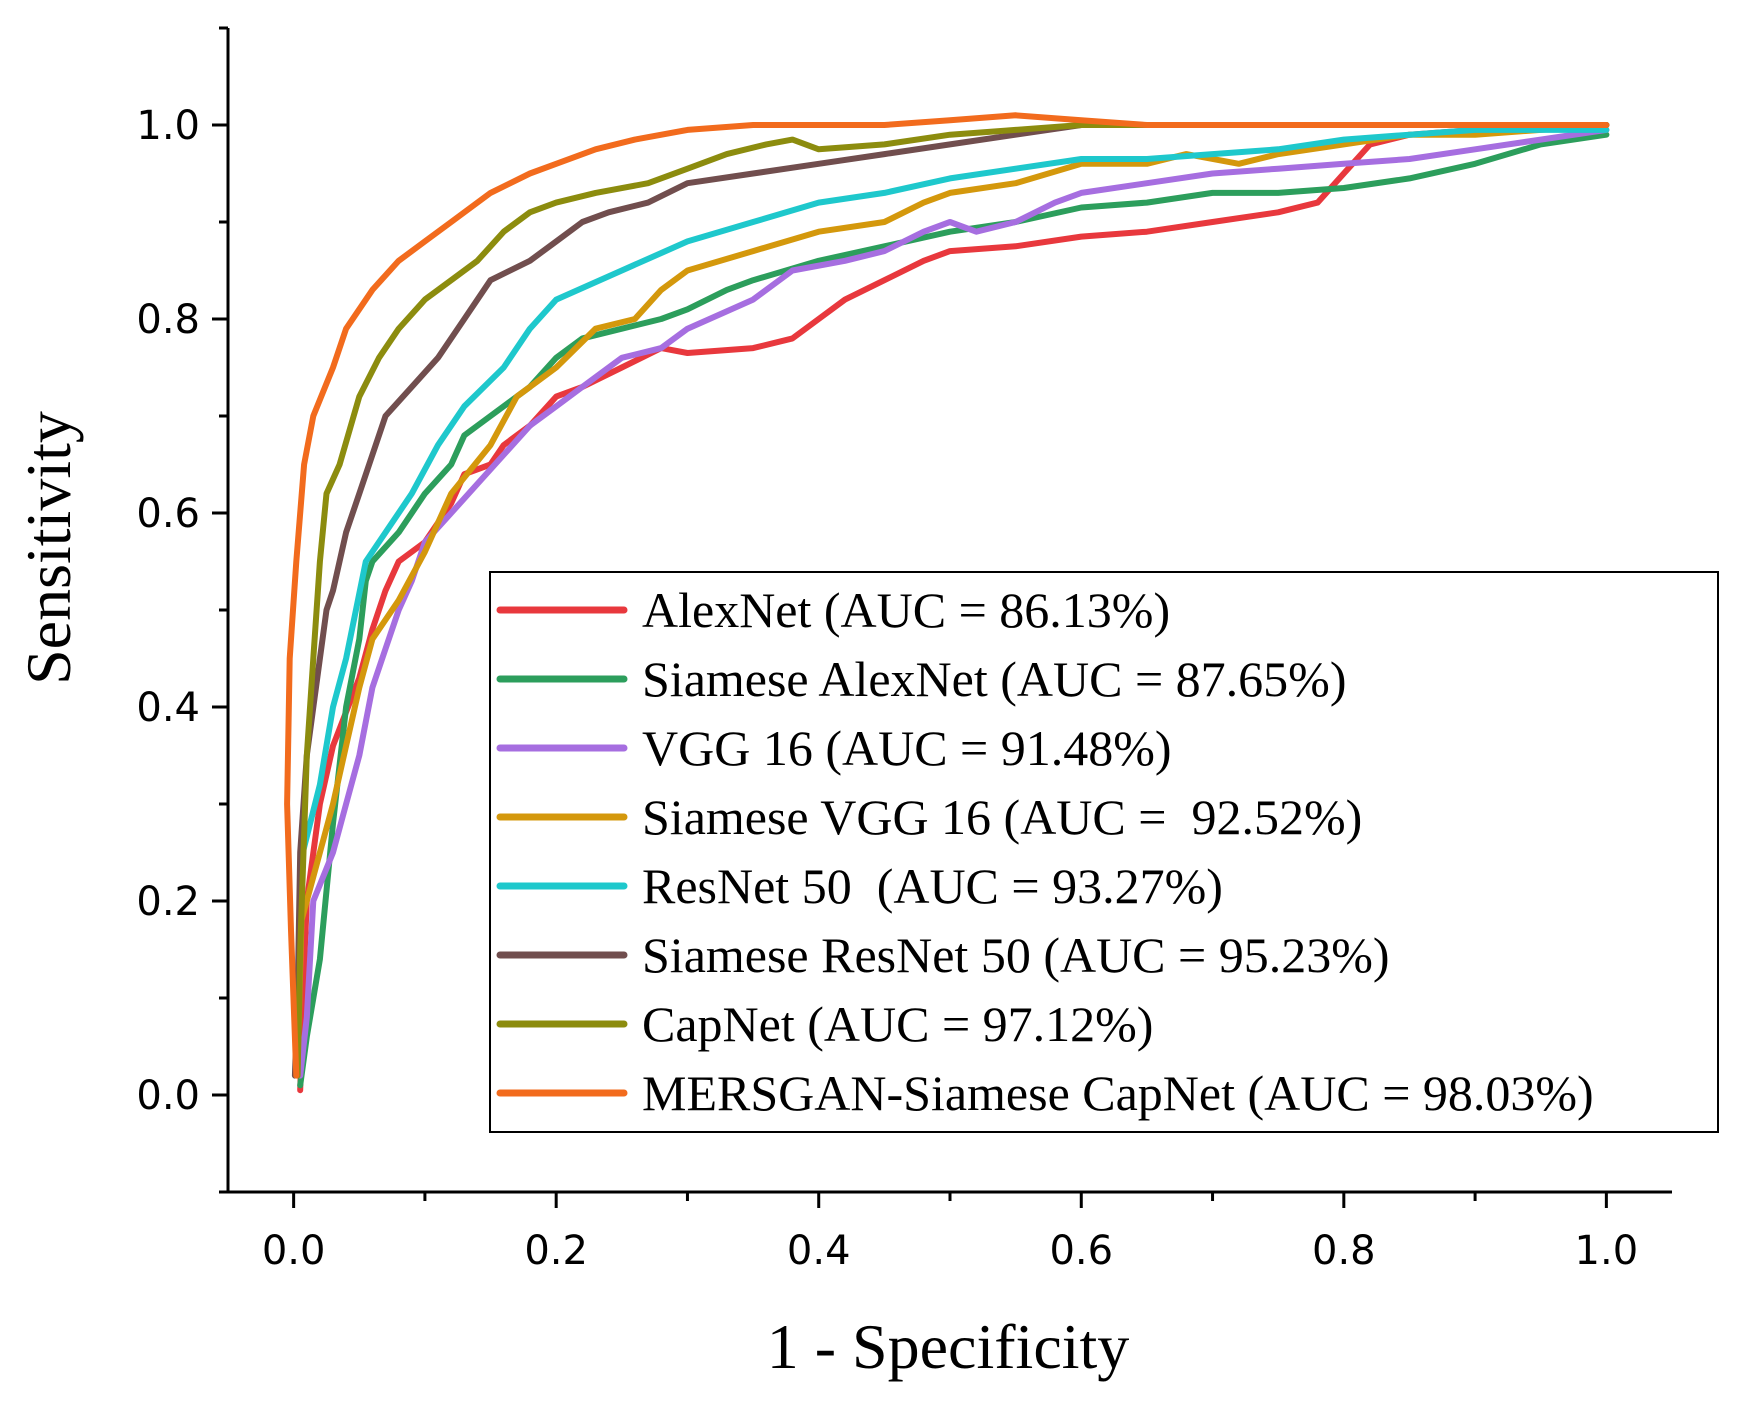 This screenshot has height=1406, width=1744. I want to click on x-tick-label: 0.2, so click(556, 1251).